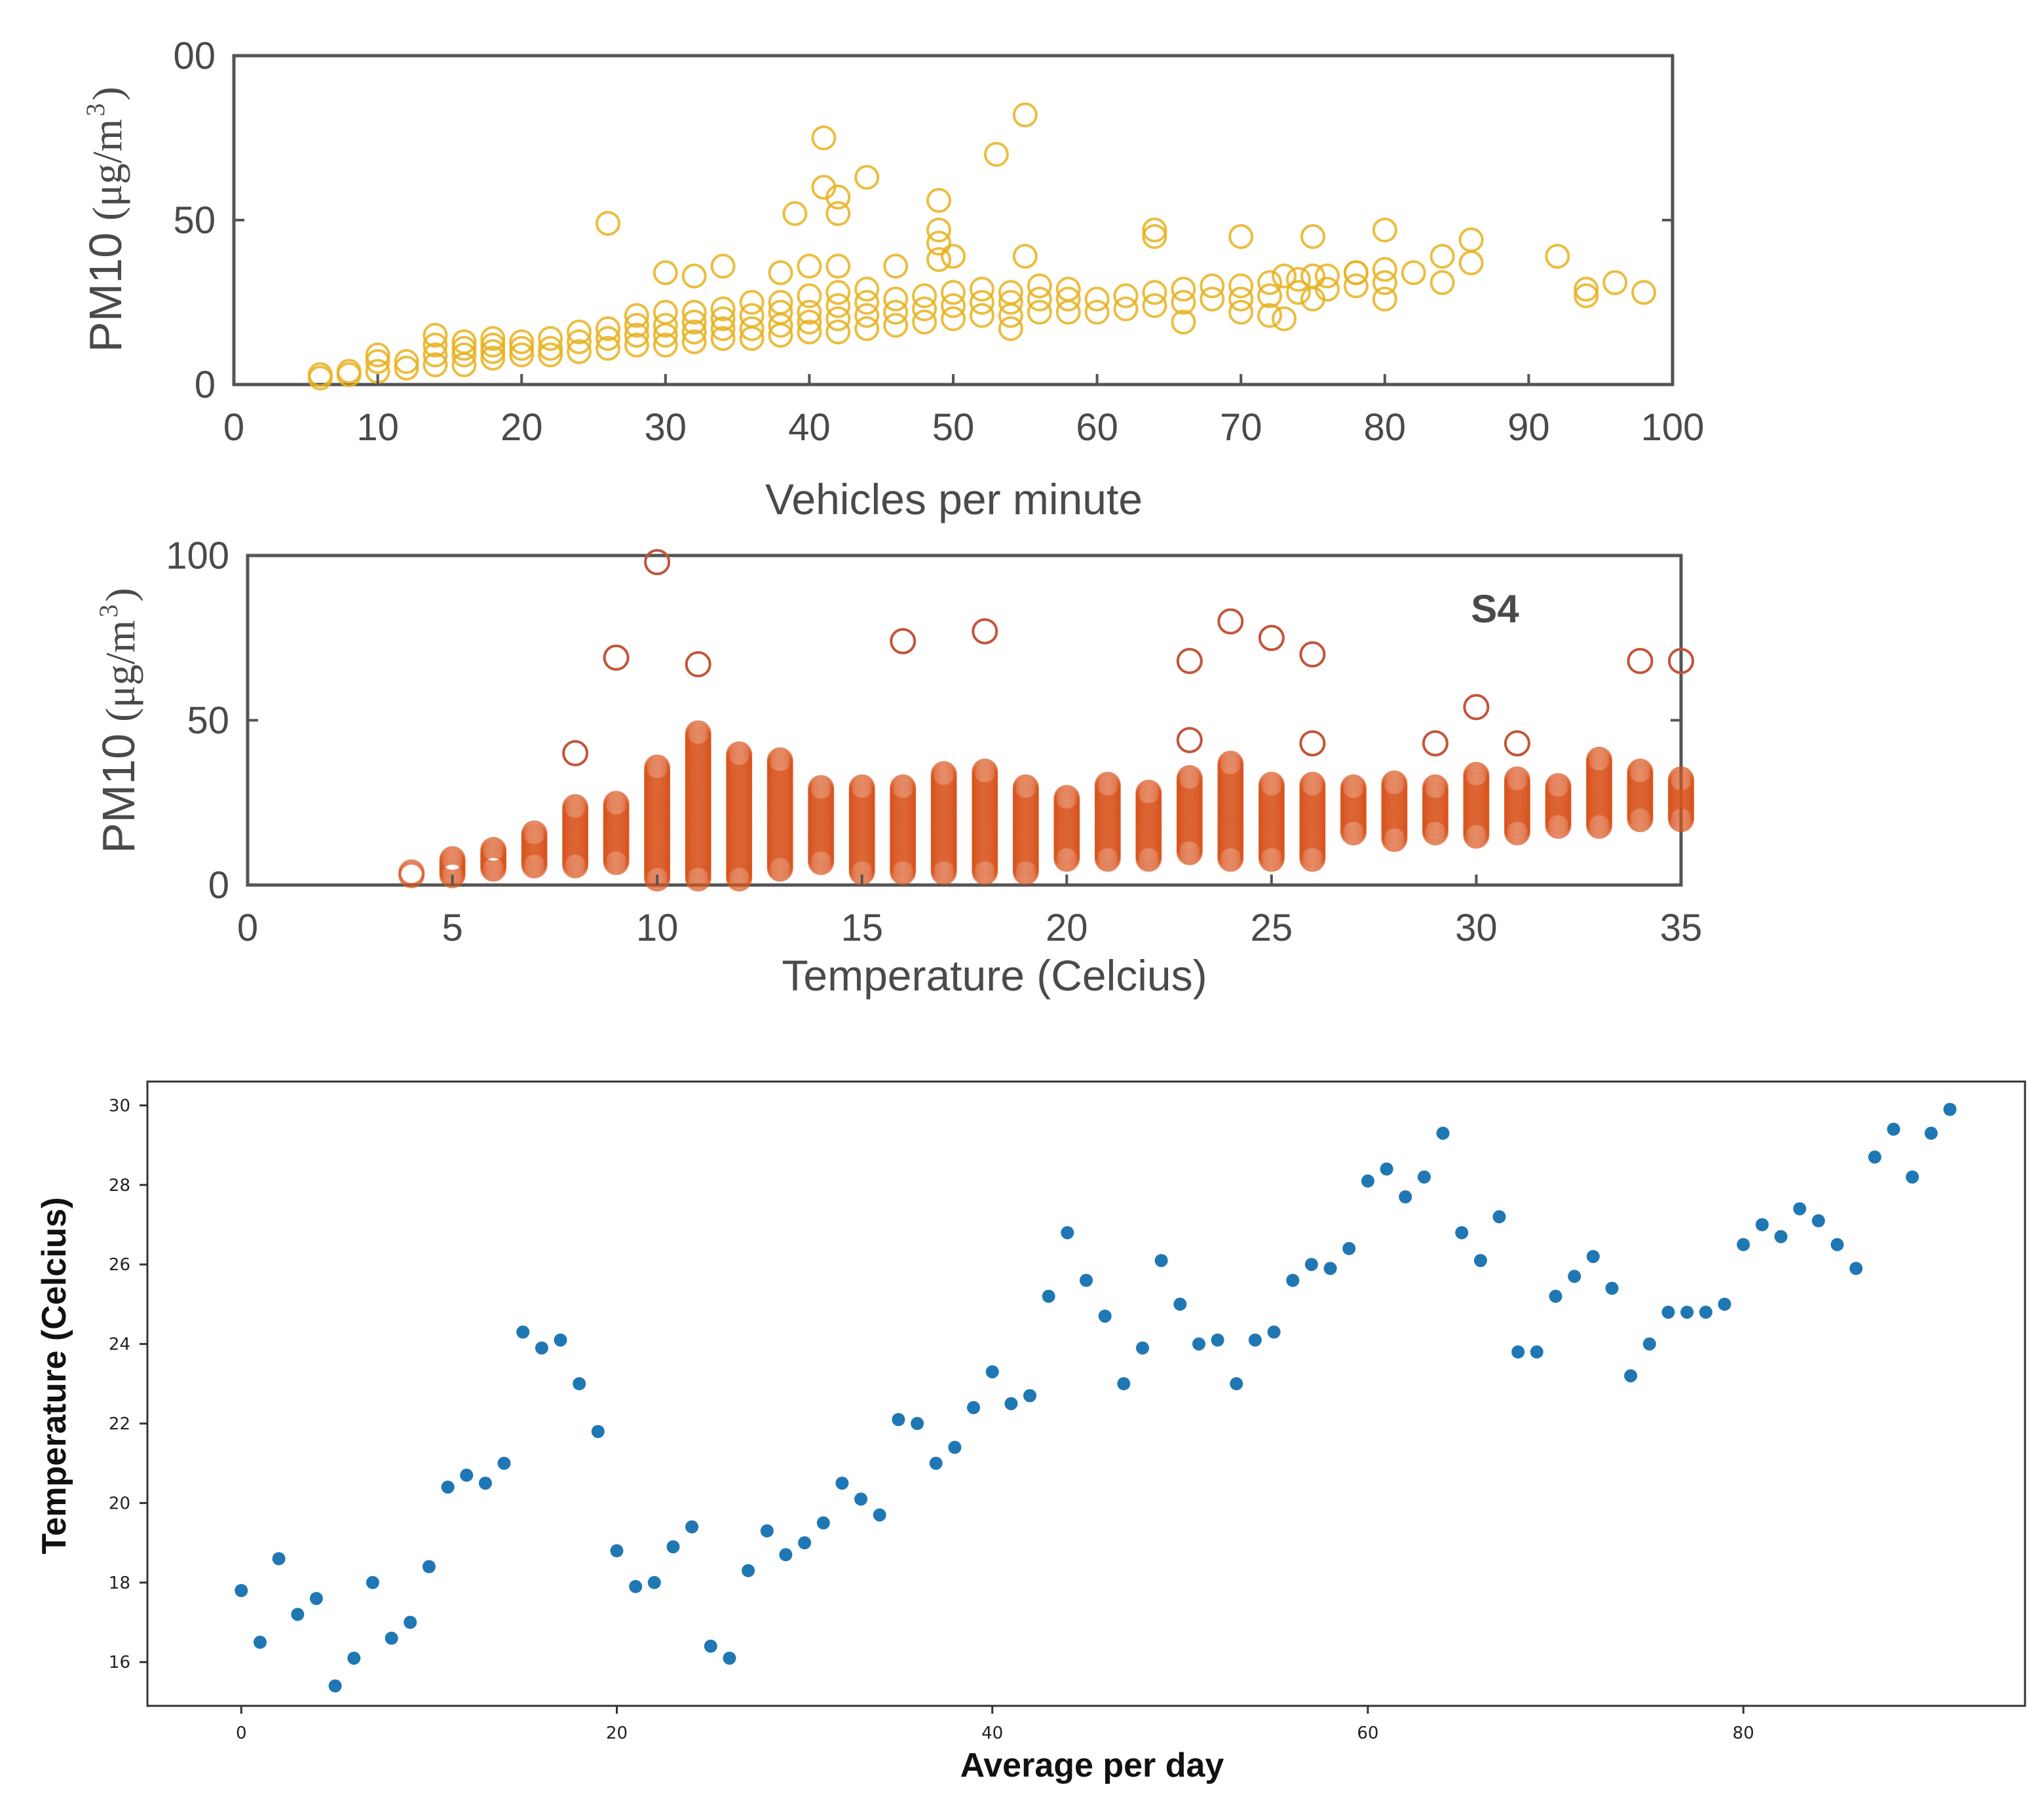 This screenshot has width=2044, height=1810. Describe the element at coordinates (105, 219) in the screenshot. I see `svg-text:PM10 (μg/m 3: PM10 (μg/m 3 )` at that location.